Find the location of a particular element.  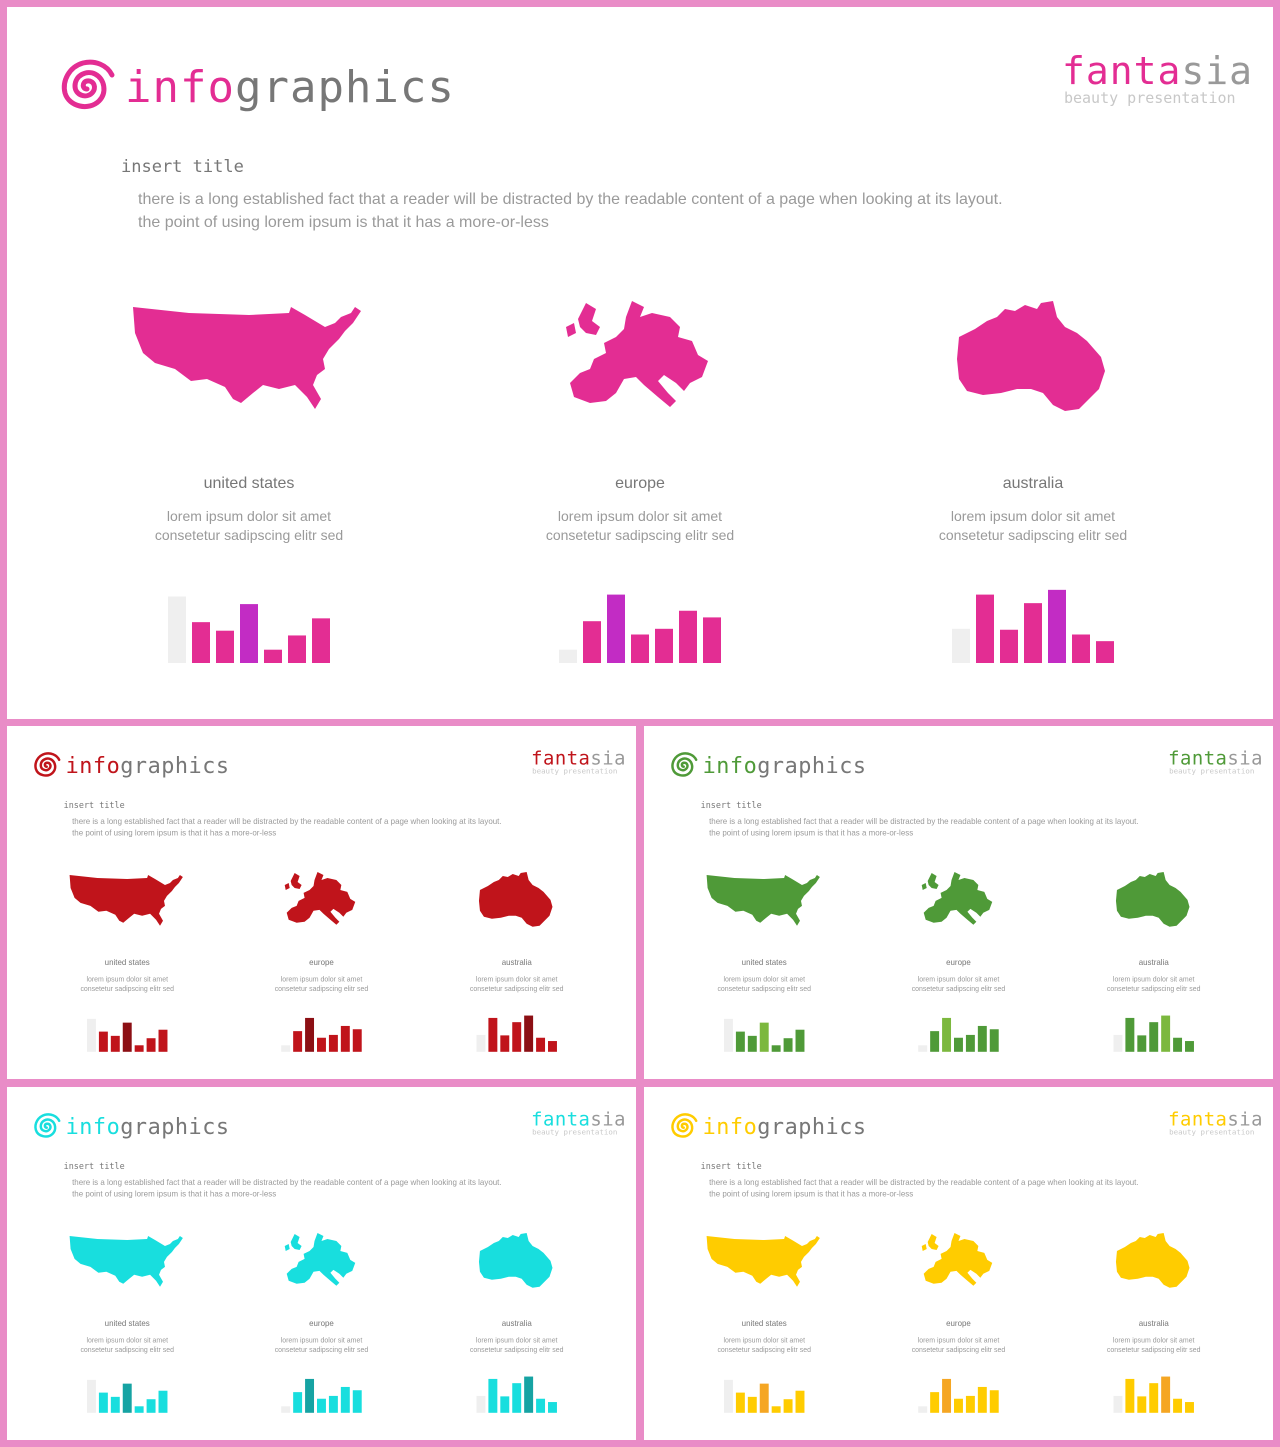

europe-map-icon is located at coordinates (640, 357).